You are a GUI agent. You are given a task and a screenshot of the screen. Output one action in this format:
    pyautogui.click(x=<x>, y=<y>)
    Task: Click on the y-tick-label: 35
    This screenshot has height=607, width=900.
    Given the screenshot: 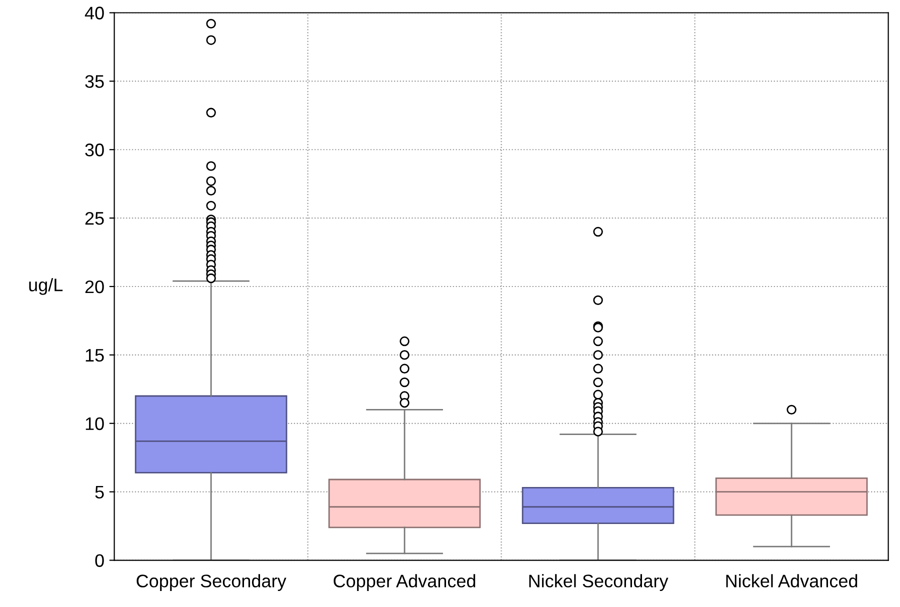 What is the action you would take?
    pyautogui.click(x=94, y=81)
    